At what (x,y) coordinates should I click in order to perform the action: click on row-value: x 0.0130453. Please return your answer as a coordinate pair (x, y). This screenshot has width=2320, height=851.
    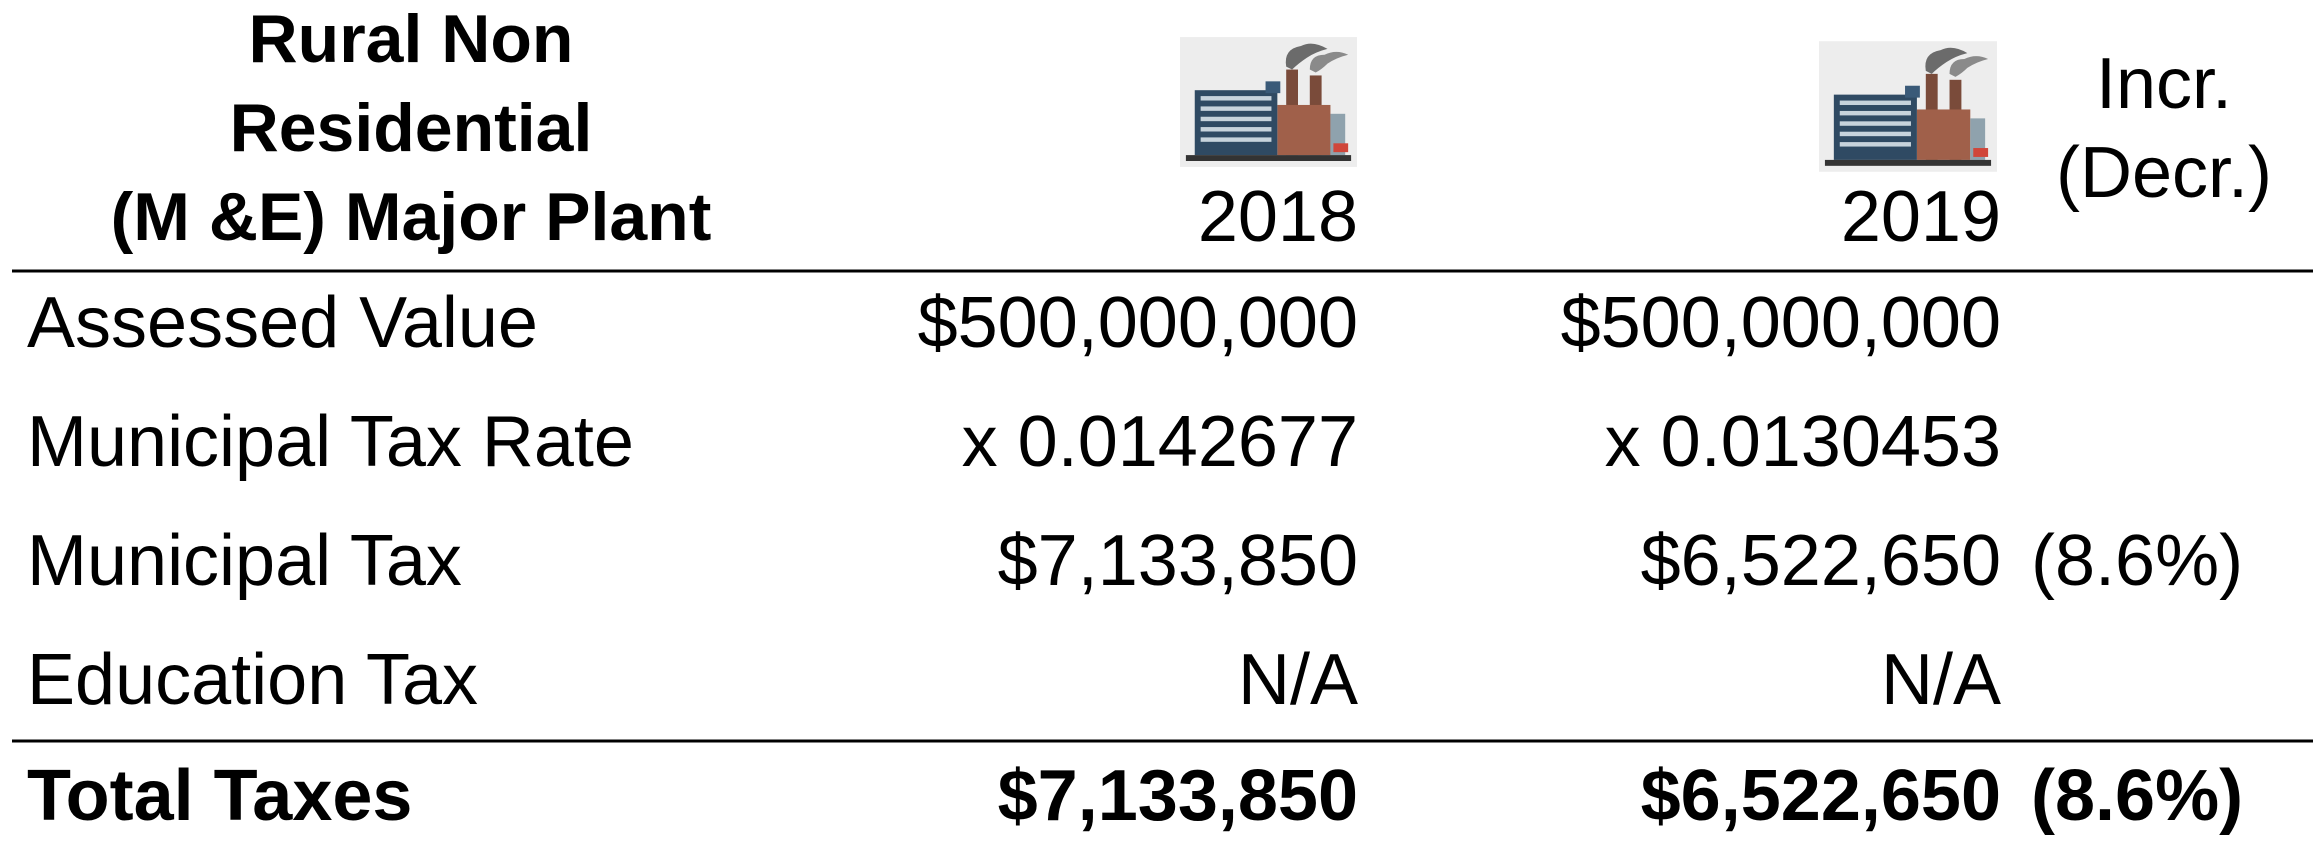
    Looking at the image, I should click on (1803, 442).